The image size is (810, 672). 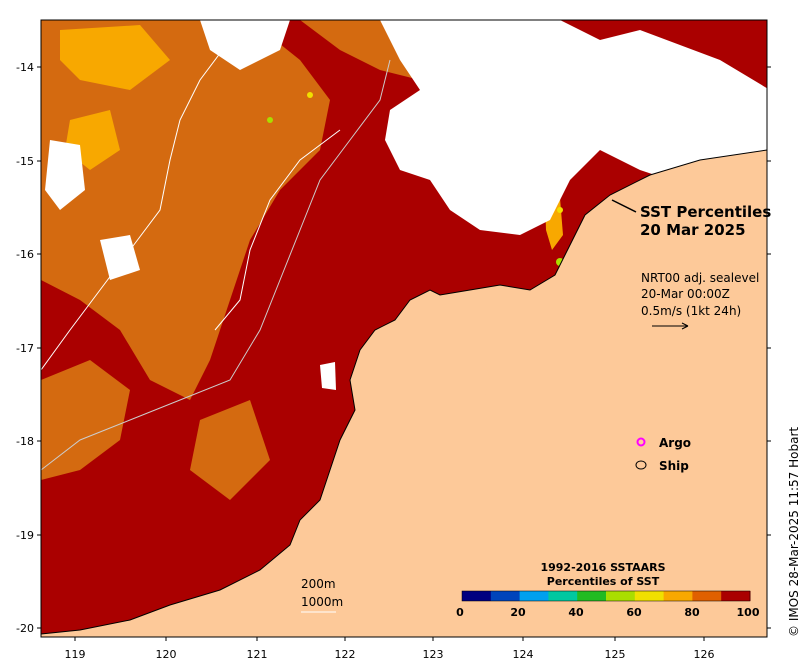 What do you see at coordinates (25, 348) in the screenshot?
I see `y-tick-label: -17` at bounding box center [25, 348].